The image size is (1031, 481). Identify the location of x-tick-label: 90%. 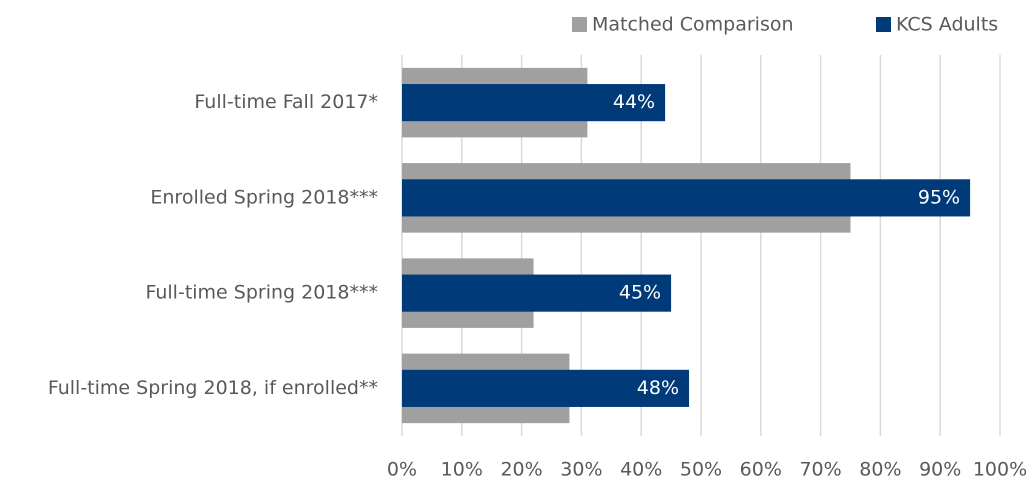
(940, 470).